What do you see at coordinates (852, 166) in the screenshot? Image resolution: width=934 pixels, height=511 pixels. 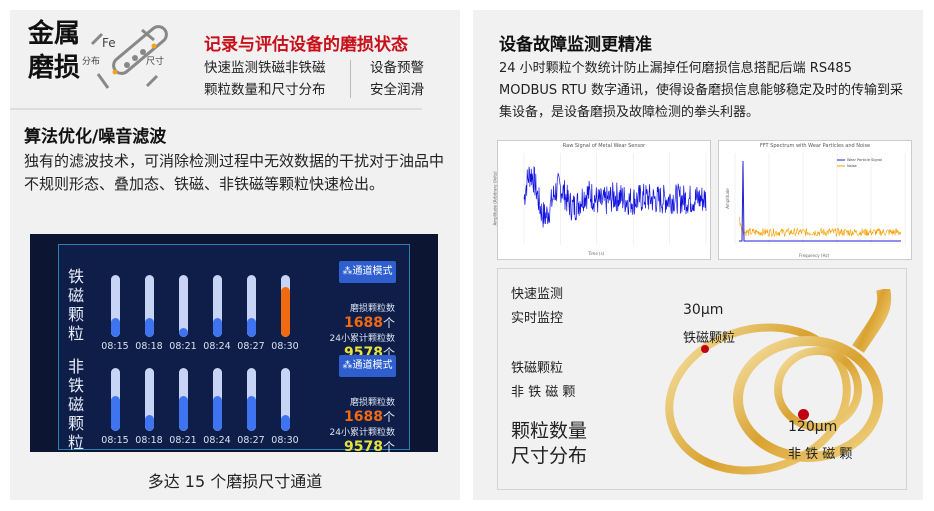 I see `legend-noise: Noise` at bounding box center [852, 166].